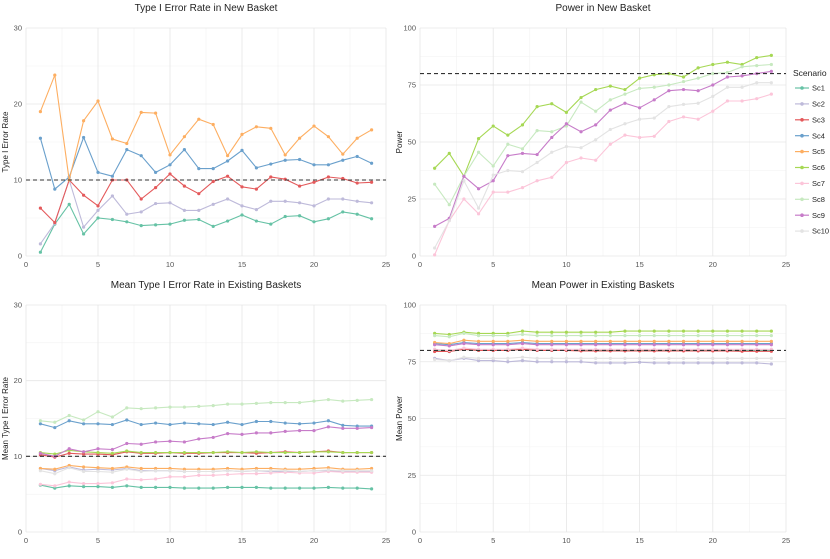 This screenshot has height=559, width=830. I want to click on x-tick-label: 15, so click(639, 264).